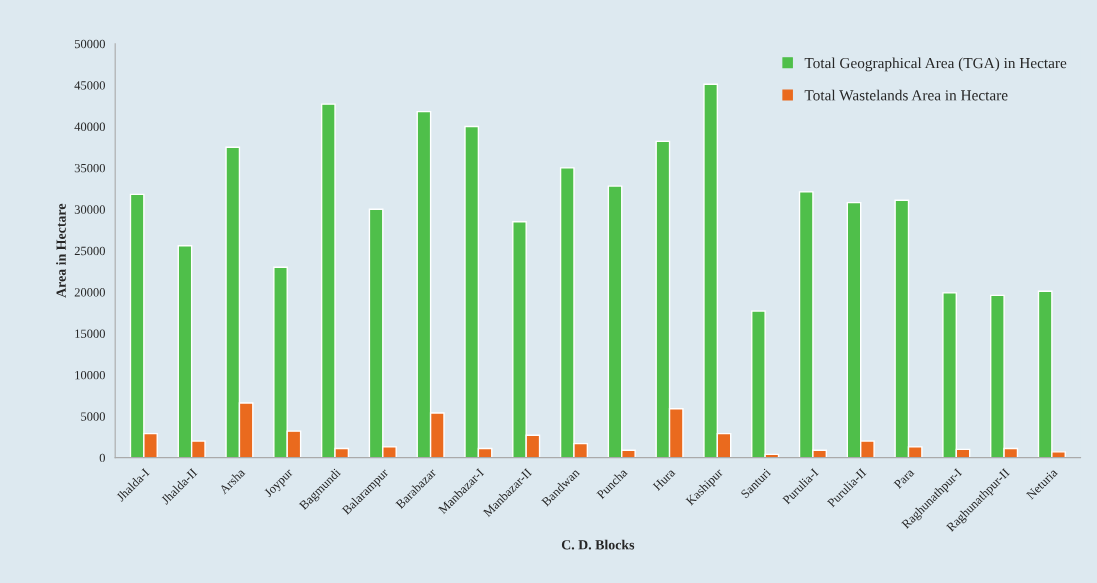  Describe the element at coordinates (90, 375) in the screenshot. I see `y-tick-label: 10000` at that location.